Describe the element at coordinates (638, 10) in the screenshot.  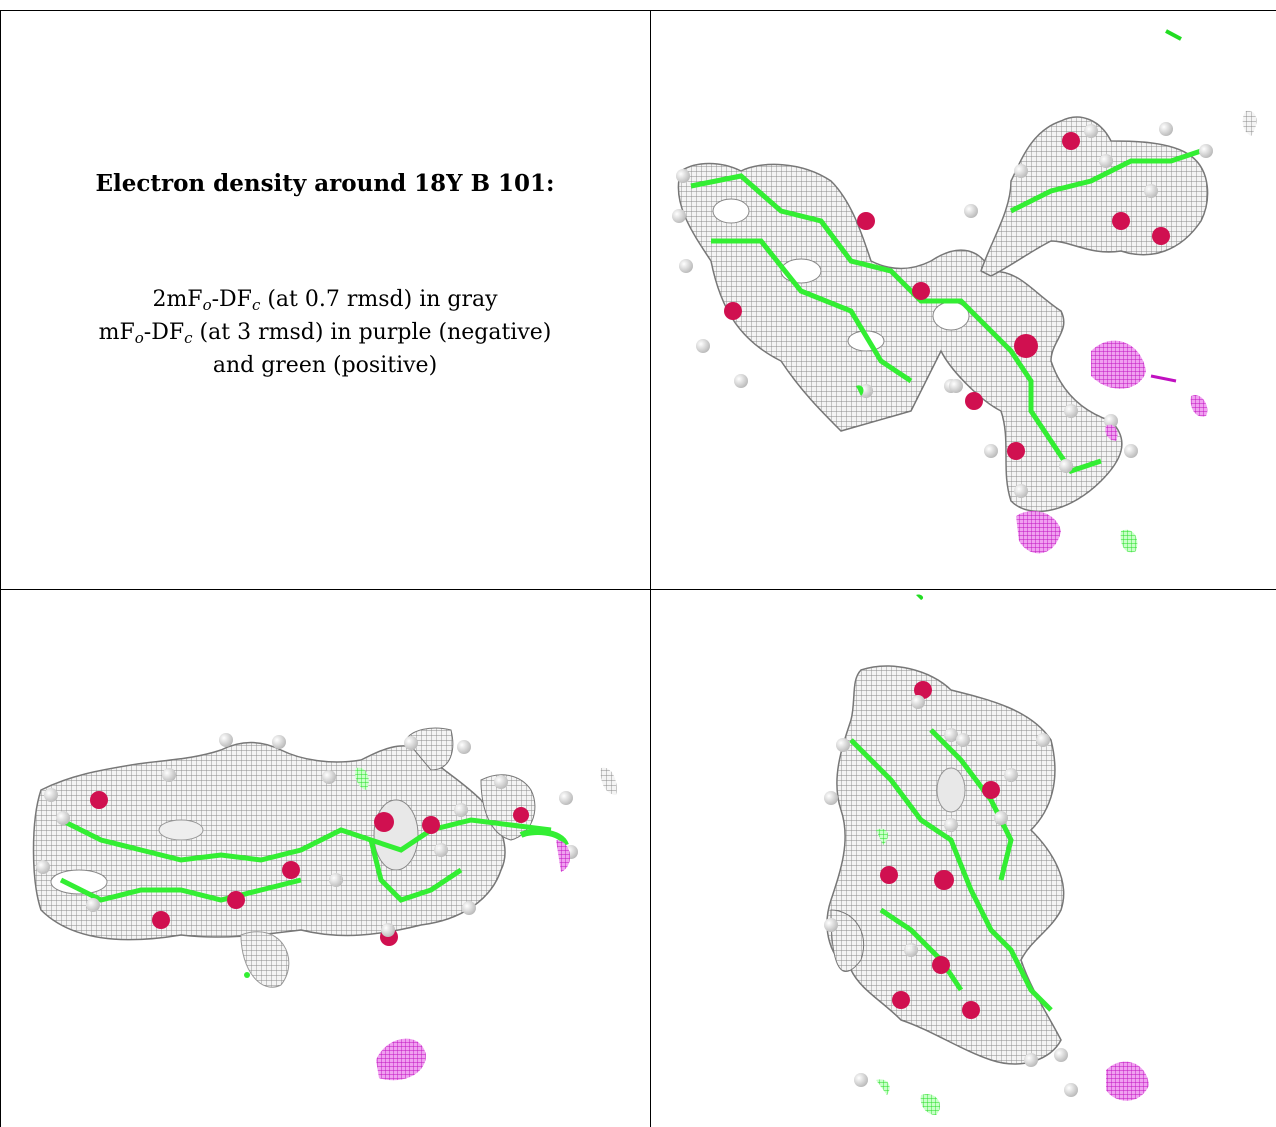
I see `table-border-top` at that location.